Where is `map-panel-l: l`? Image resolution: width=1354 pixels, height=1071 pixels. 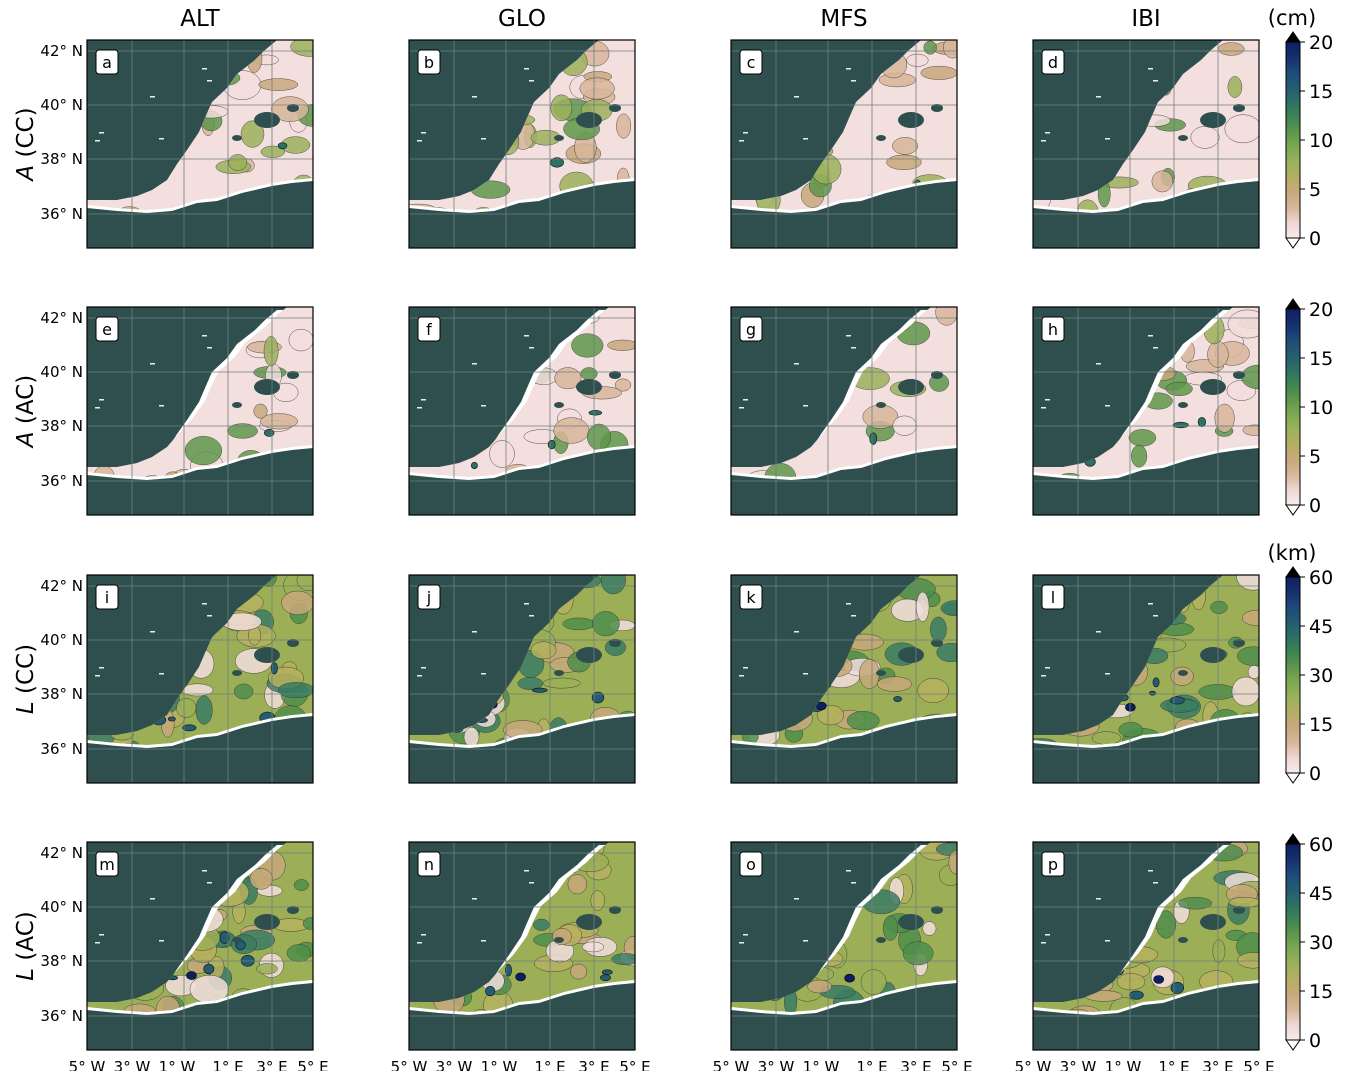 map-panel-l: l is located at coordinates (1146, 679).